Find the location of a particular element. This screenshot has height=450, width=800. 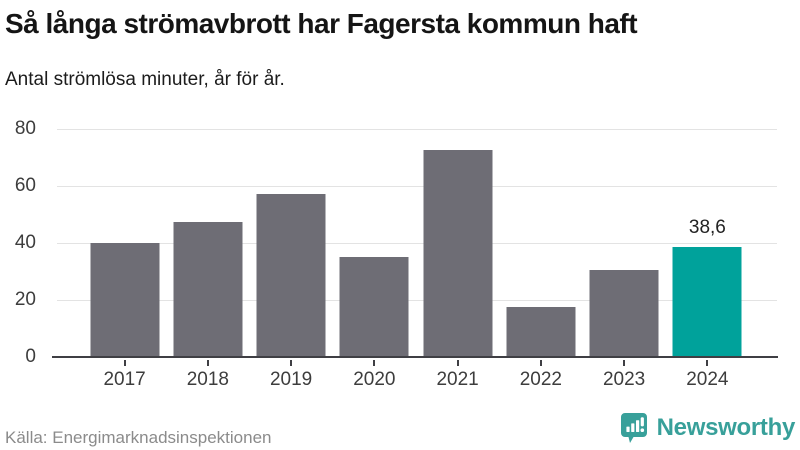

brand-name: Newsworthy is located at coordinates (726, 427).